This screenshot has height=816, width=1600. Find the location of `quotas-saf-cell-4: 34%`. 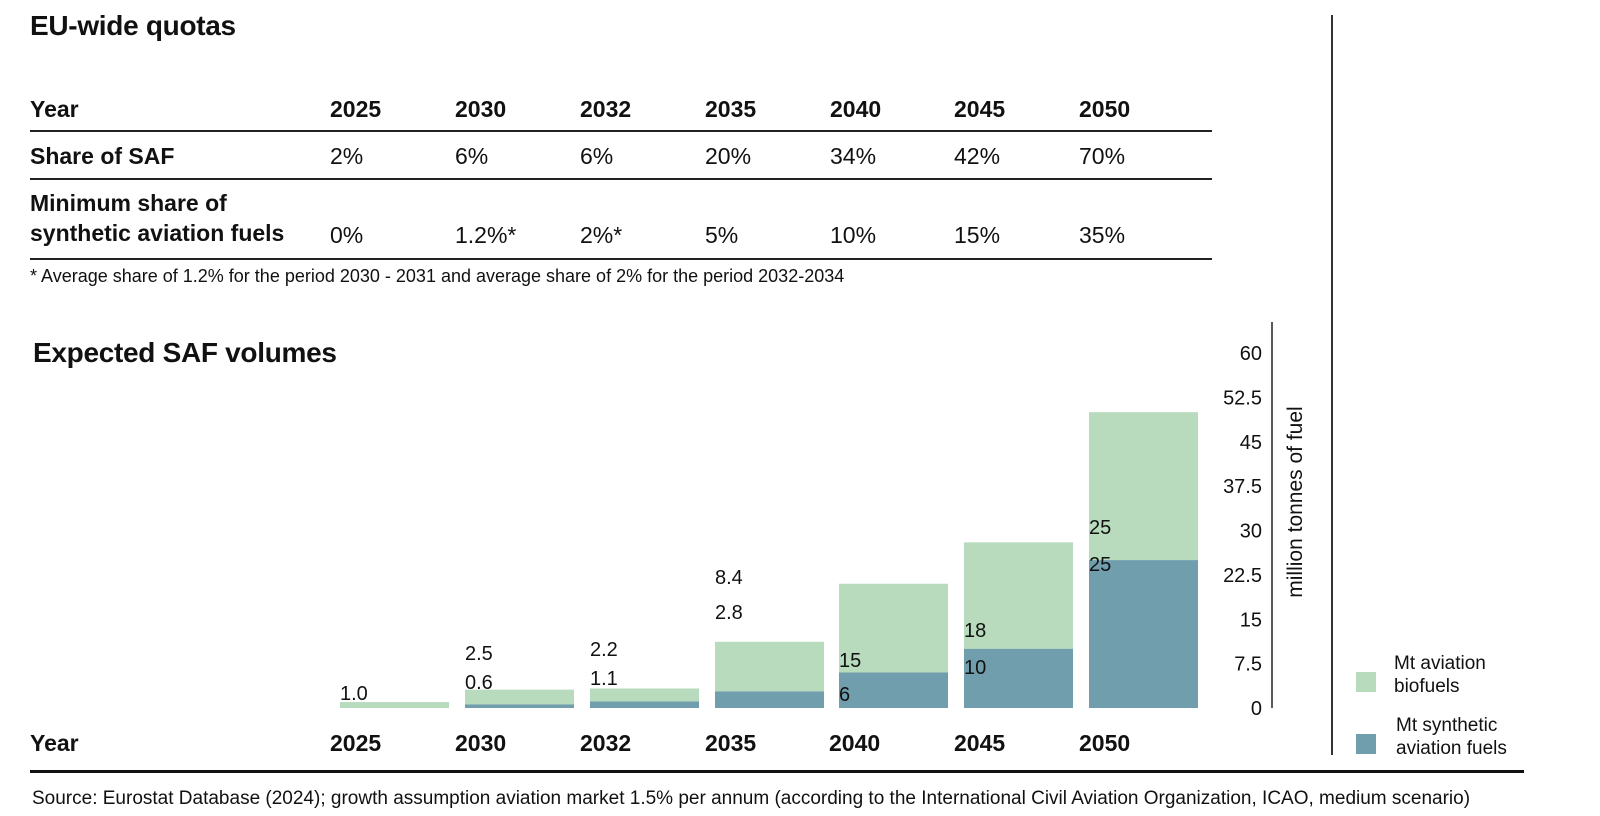

quotas-saf-cell-4: 34% is located at coordinates (853, 156).